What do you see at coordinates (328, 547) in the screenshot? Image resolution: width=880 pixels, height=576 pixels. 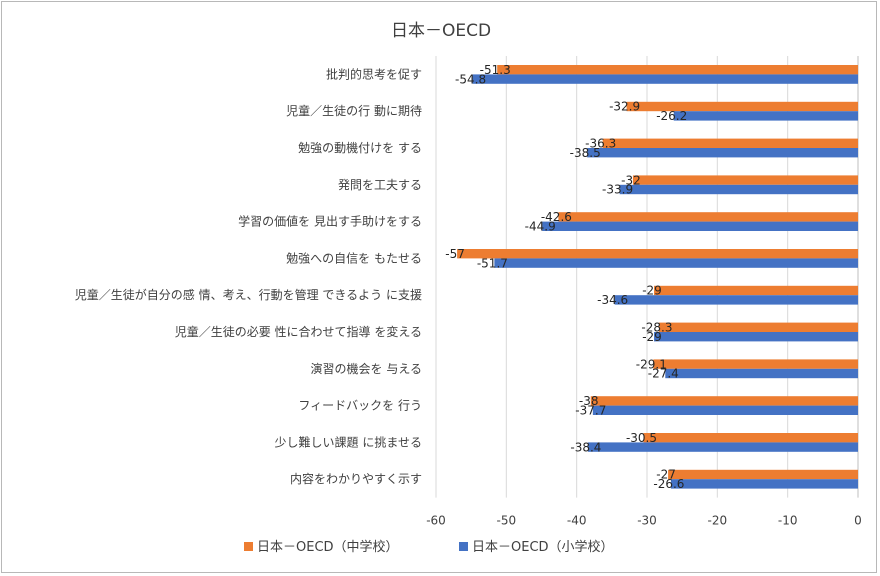 I see `legend-label: 日本－OECD（中学校）` at bounding box center [328, 547].